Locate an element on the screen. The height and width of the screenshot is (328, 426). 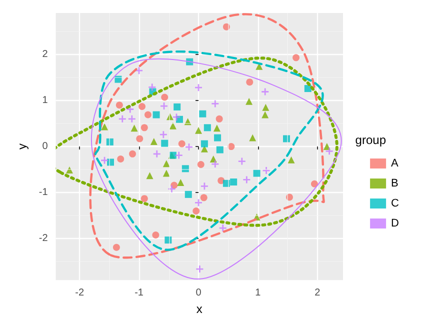
y-axis-title: y is located at coordinates (22, 147).